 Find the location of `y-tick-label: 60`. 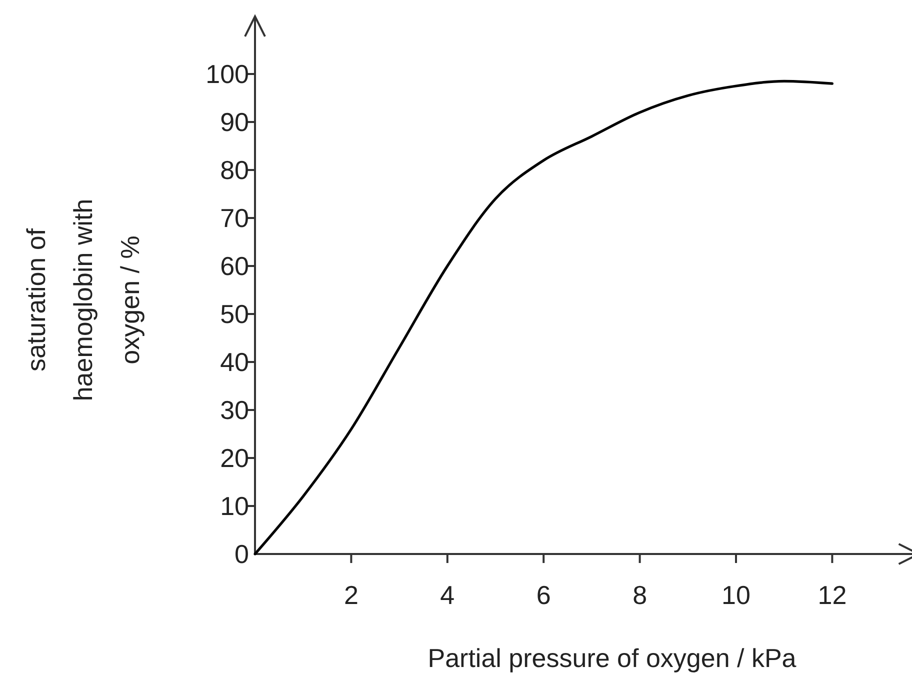

y-tick-label: 60 is located at coordinates (234, 266).